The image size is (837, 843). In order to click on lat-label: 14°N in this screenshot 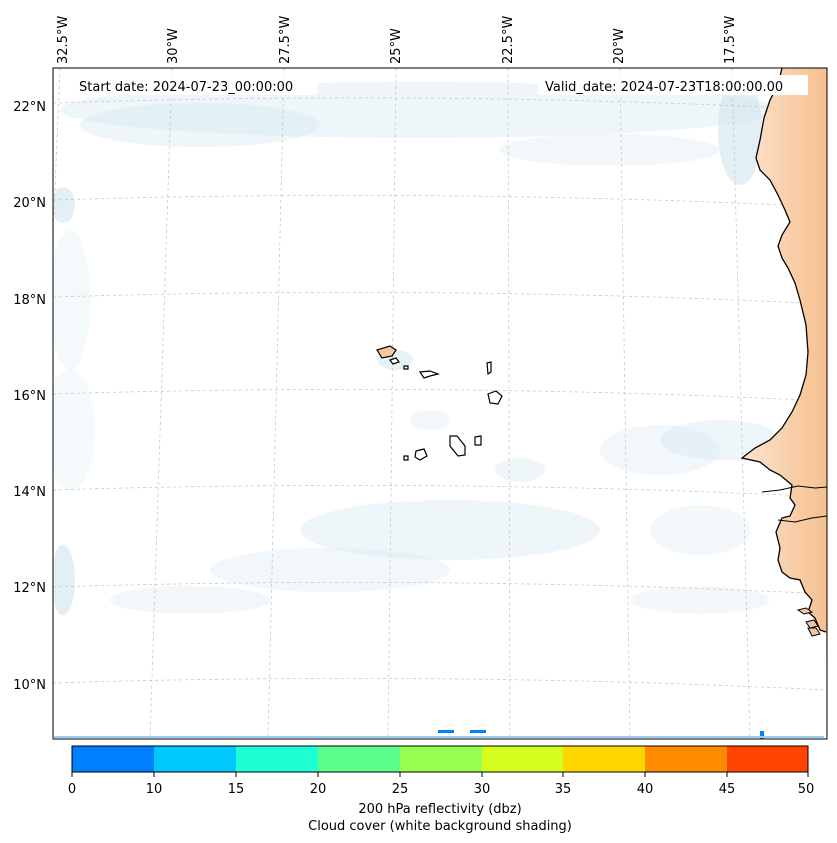, I will do `click(29, 492)`.